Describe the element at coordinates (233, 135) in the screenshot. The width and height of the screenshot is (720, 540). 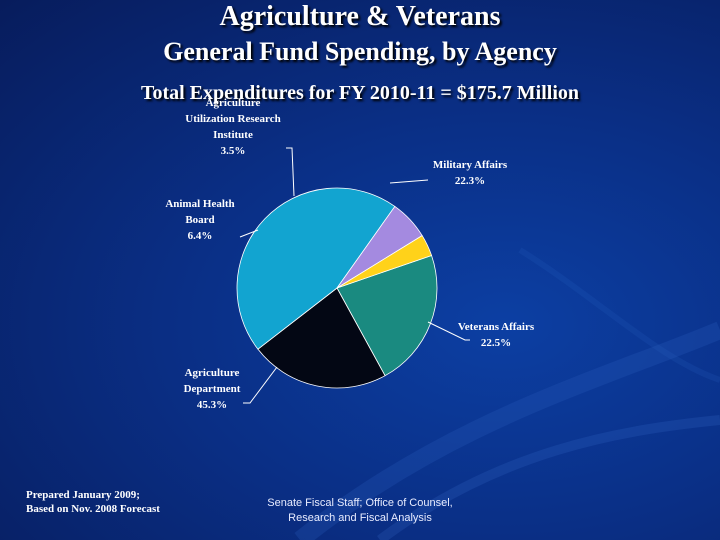
I see `slice-name-label: Institute` at that location.